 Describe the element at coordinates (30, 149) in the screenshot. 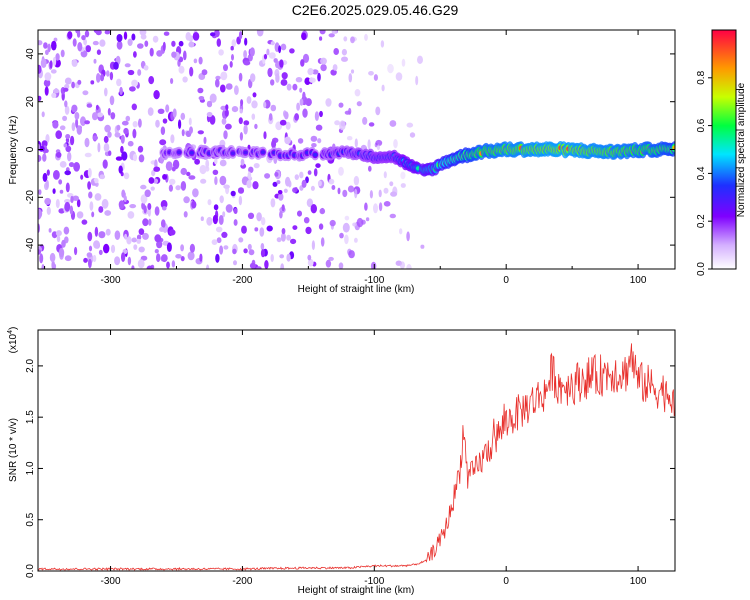

I see `y-tick-label: 0` at that location.